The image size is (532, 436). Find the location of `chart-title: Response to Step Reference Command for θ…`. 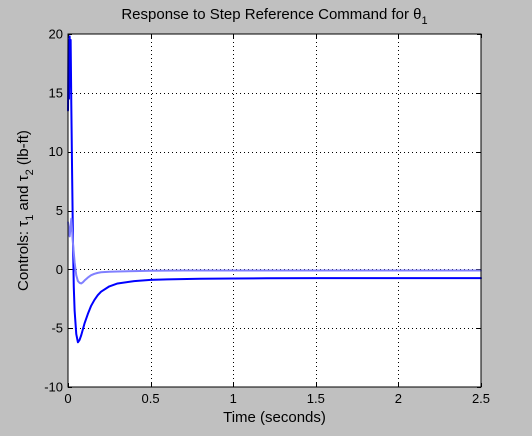

chart-title: Response to Step Reference Command for θ… is located at coordinates (274, 16).